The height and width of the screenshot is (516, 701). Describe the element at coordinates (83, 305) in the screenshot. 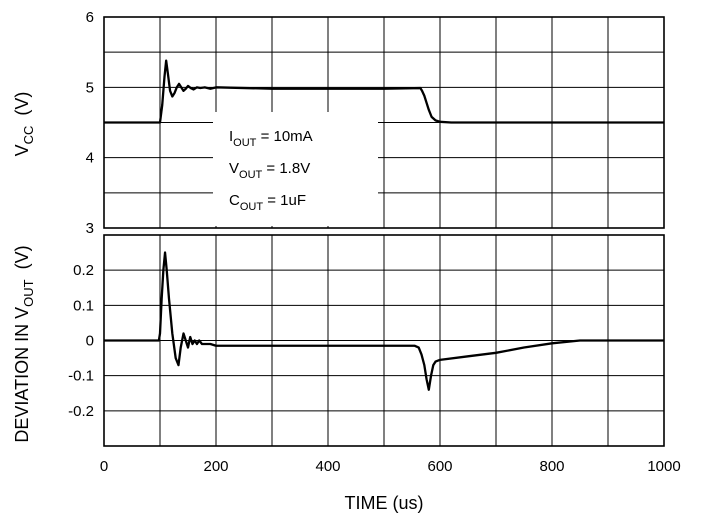

I see `y-tick-label: 0.1` at that location.